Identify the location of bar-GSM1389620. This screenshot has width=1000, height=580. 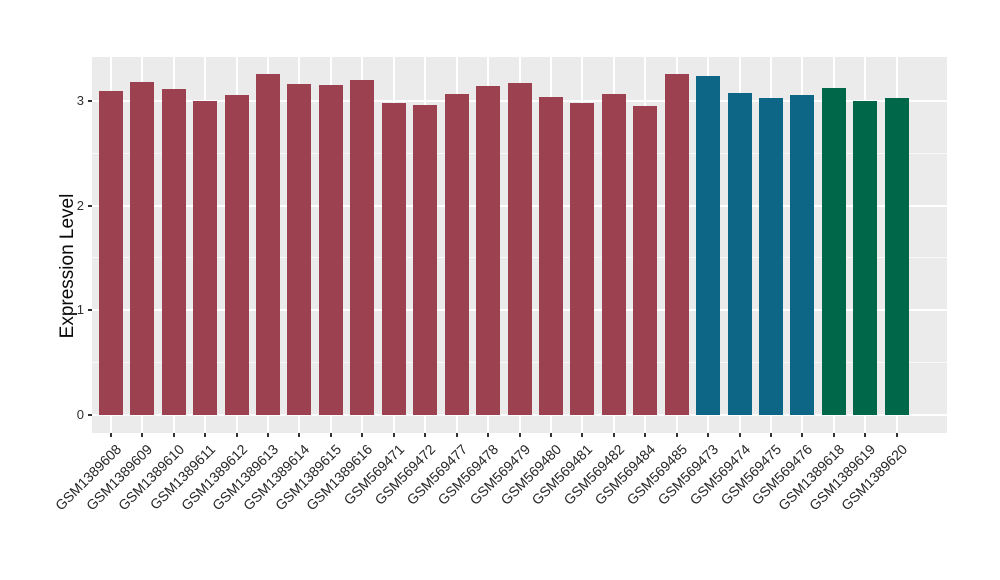
(896, 256).